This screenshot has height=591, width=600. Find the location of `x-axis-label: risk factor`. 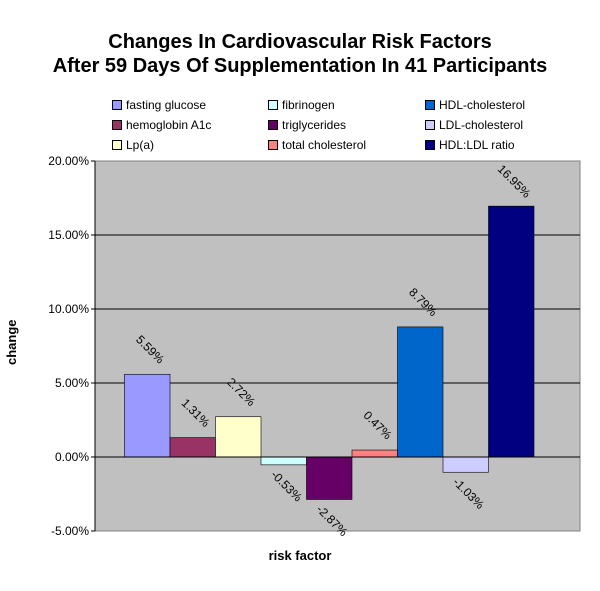

x-axis-label: risk factor is located at coordinates (300, 555).